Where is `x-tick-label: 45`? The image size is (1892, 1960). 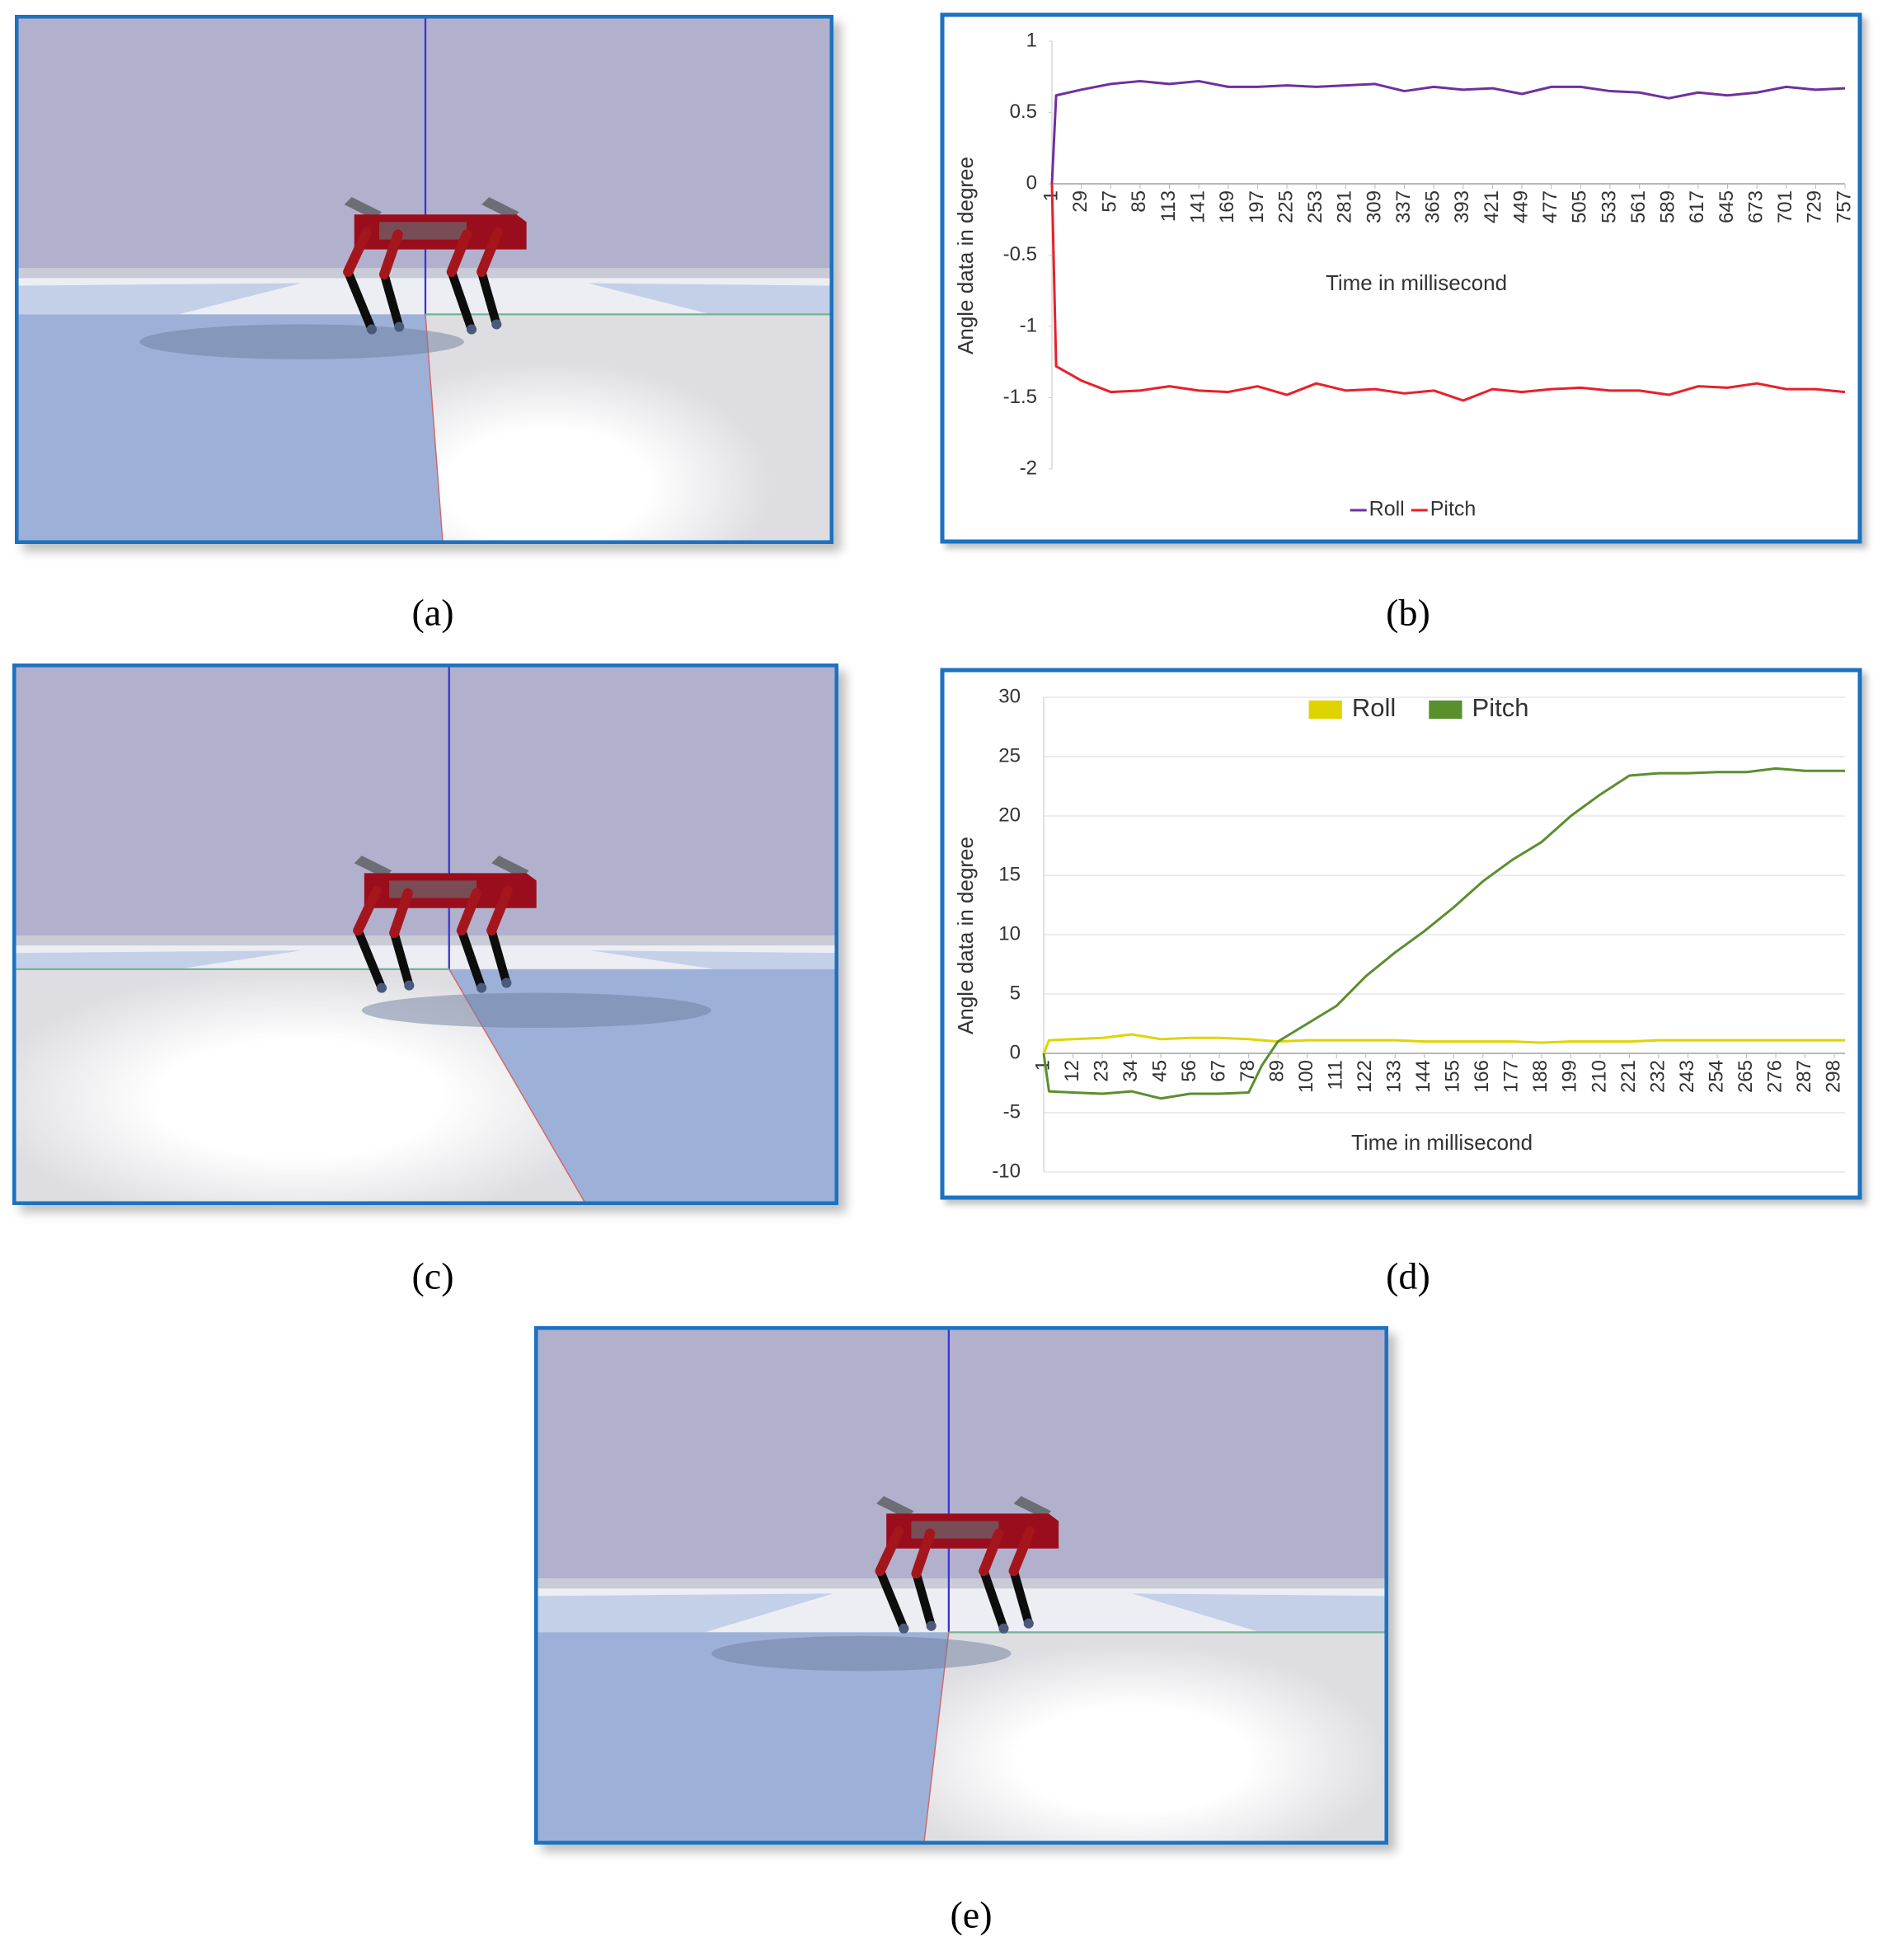 x-tick-label: 45 is located at coordinates (1159, 1071).